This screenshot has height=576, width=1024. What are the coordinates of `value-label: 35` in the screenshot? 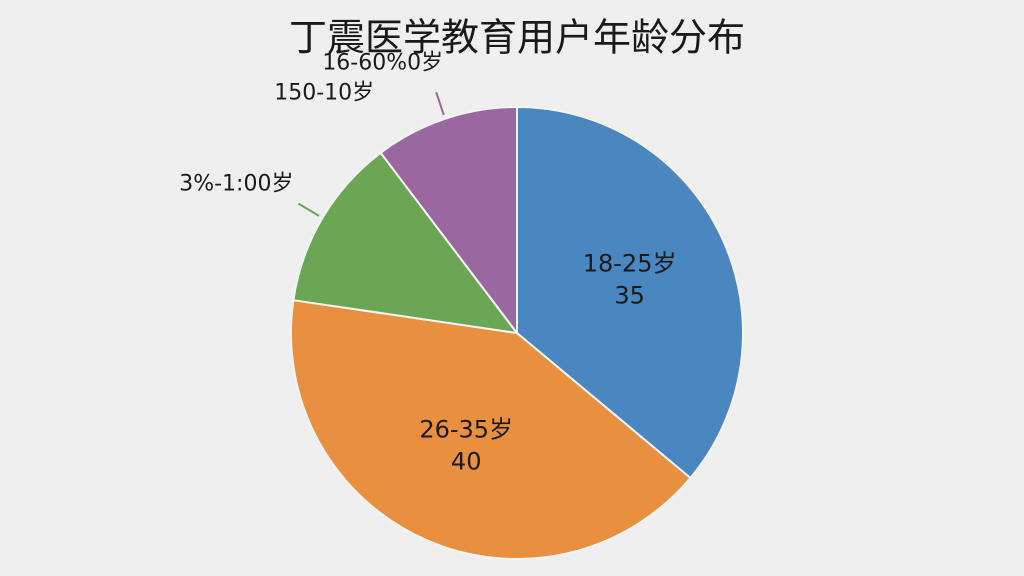 It's located at (629, 295).